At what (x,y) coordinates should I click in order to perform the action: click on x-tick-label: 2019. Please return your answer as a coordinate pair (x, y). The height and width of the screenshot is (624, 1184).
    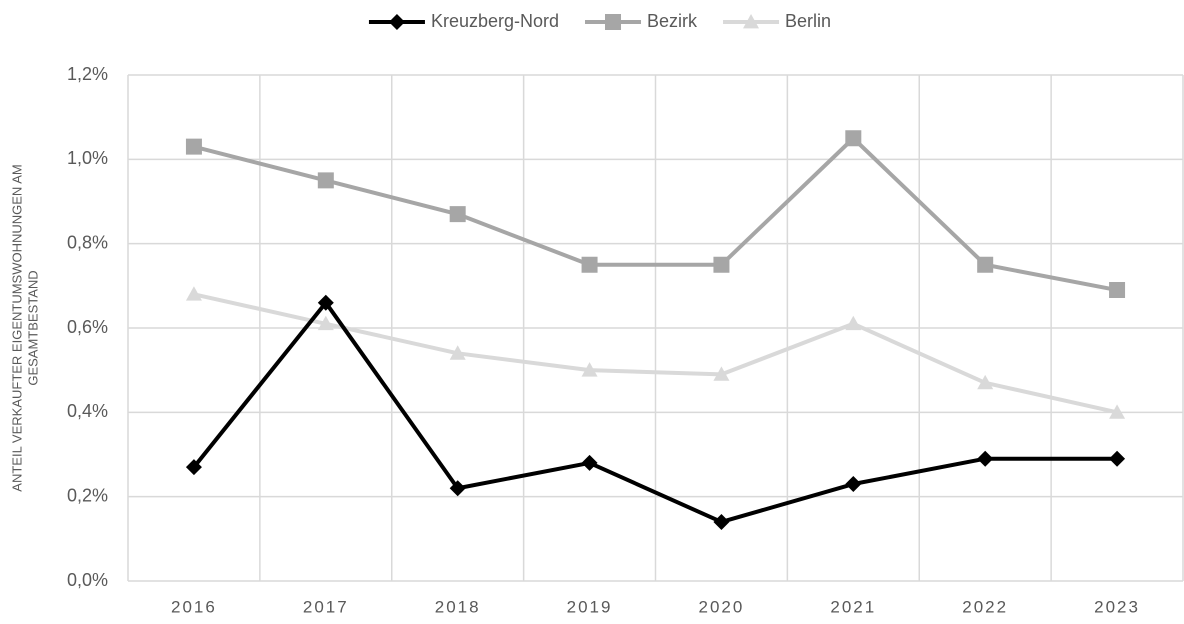
    Looking at the image, I should click on (590, 606).